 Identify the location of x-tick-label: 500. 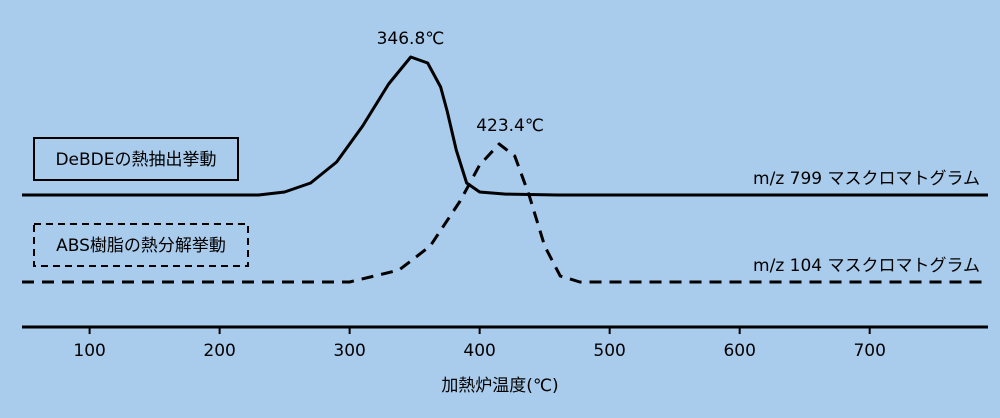
(609, 351).